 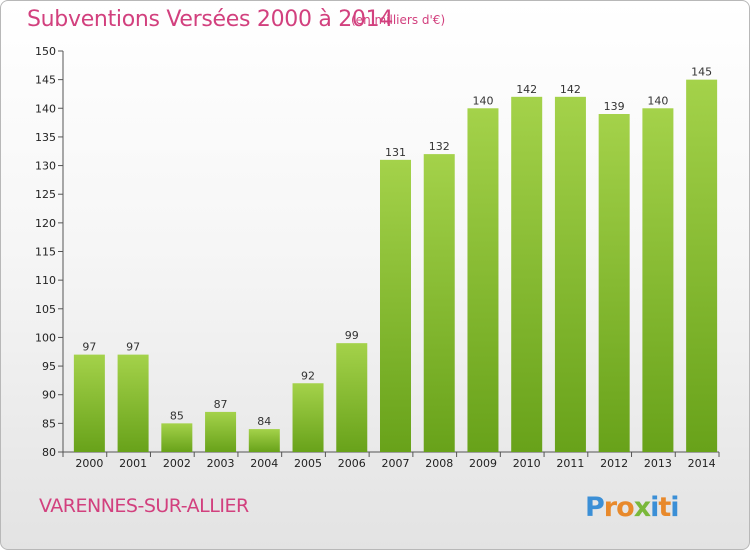 What do you see at coordinates (49, 423) in the screenshot?
I see `y-tick-label: 85` at bounding box center [49, 423].